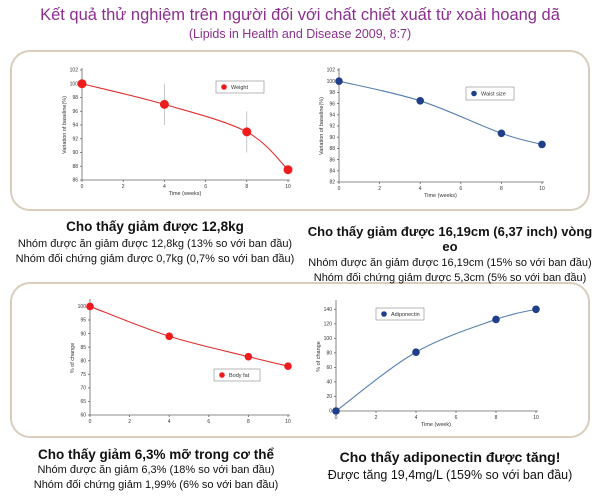 This screenshot has height=500, width=600. Describe the element at coordinates (329, 397) in the screenshot. I see `y-tick-label: 20` at that location.